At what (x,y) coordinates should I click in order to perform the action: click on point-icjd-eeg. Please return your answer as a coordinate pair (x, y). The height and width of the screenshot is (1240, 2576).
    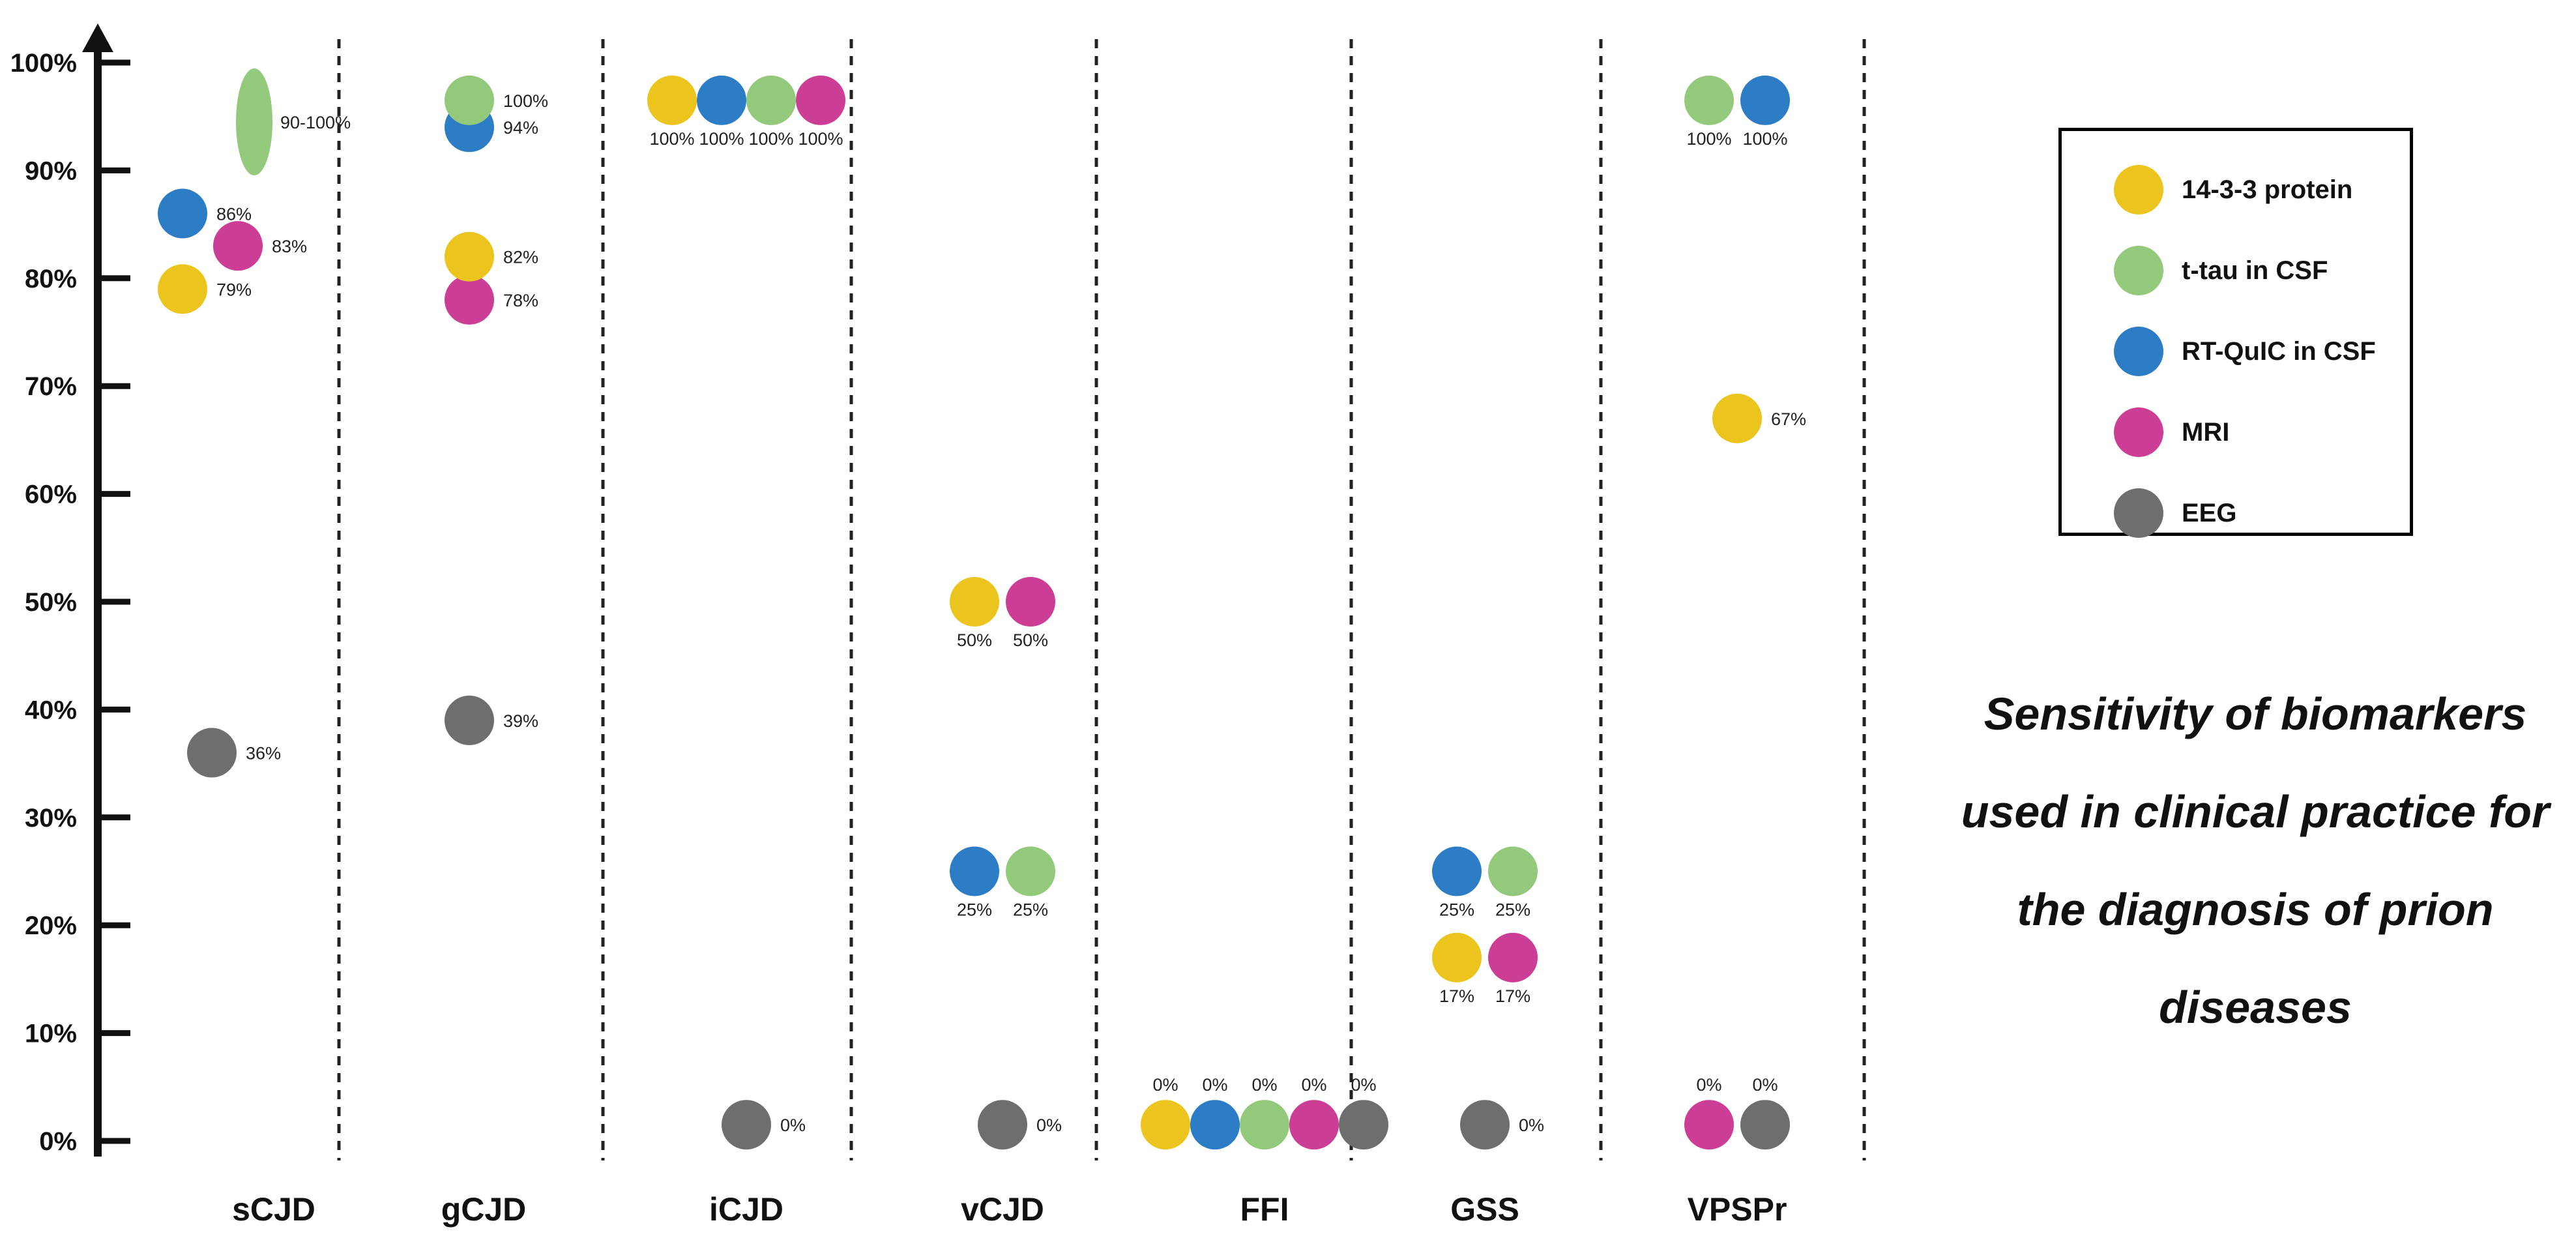
    Looking at the image, I should click on (746, 1125).